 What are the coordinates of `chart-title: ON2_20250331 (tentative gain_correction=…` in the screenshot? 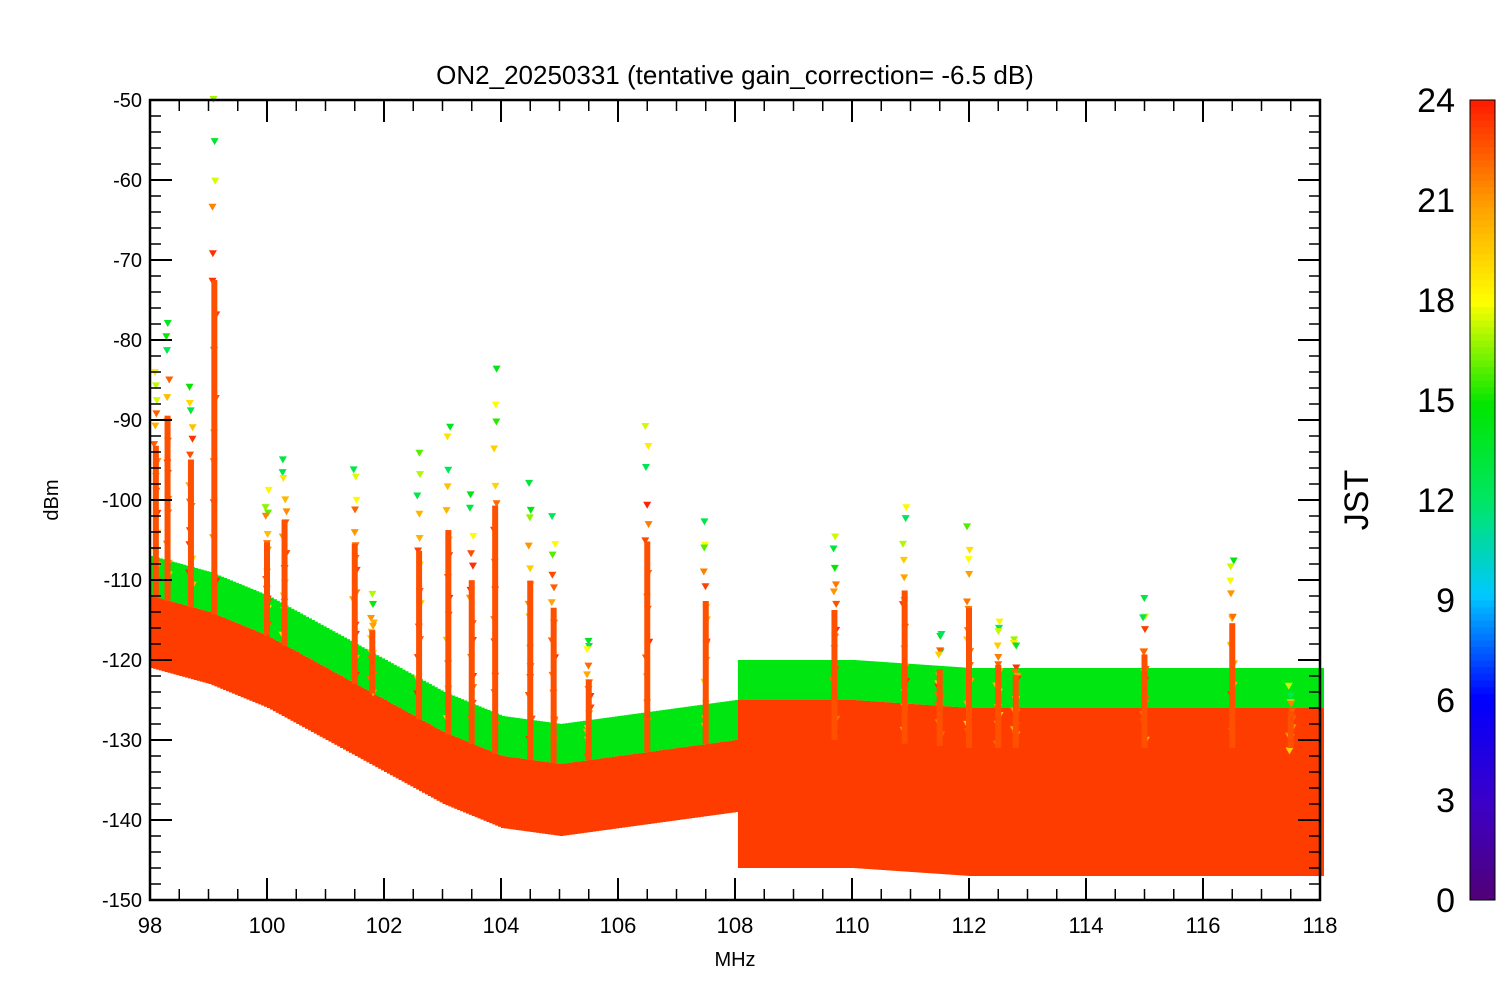 It's located at (735, 75).